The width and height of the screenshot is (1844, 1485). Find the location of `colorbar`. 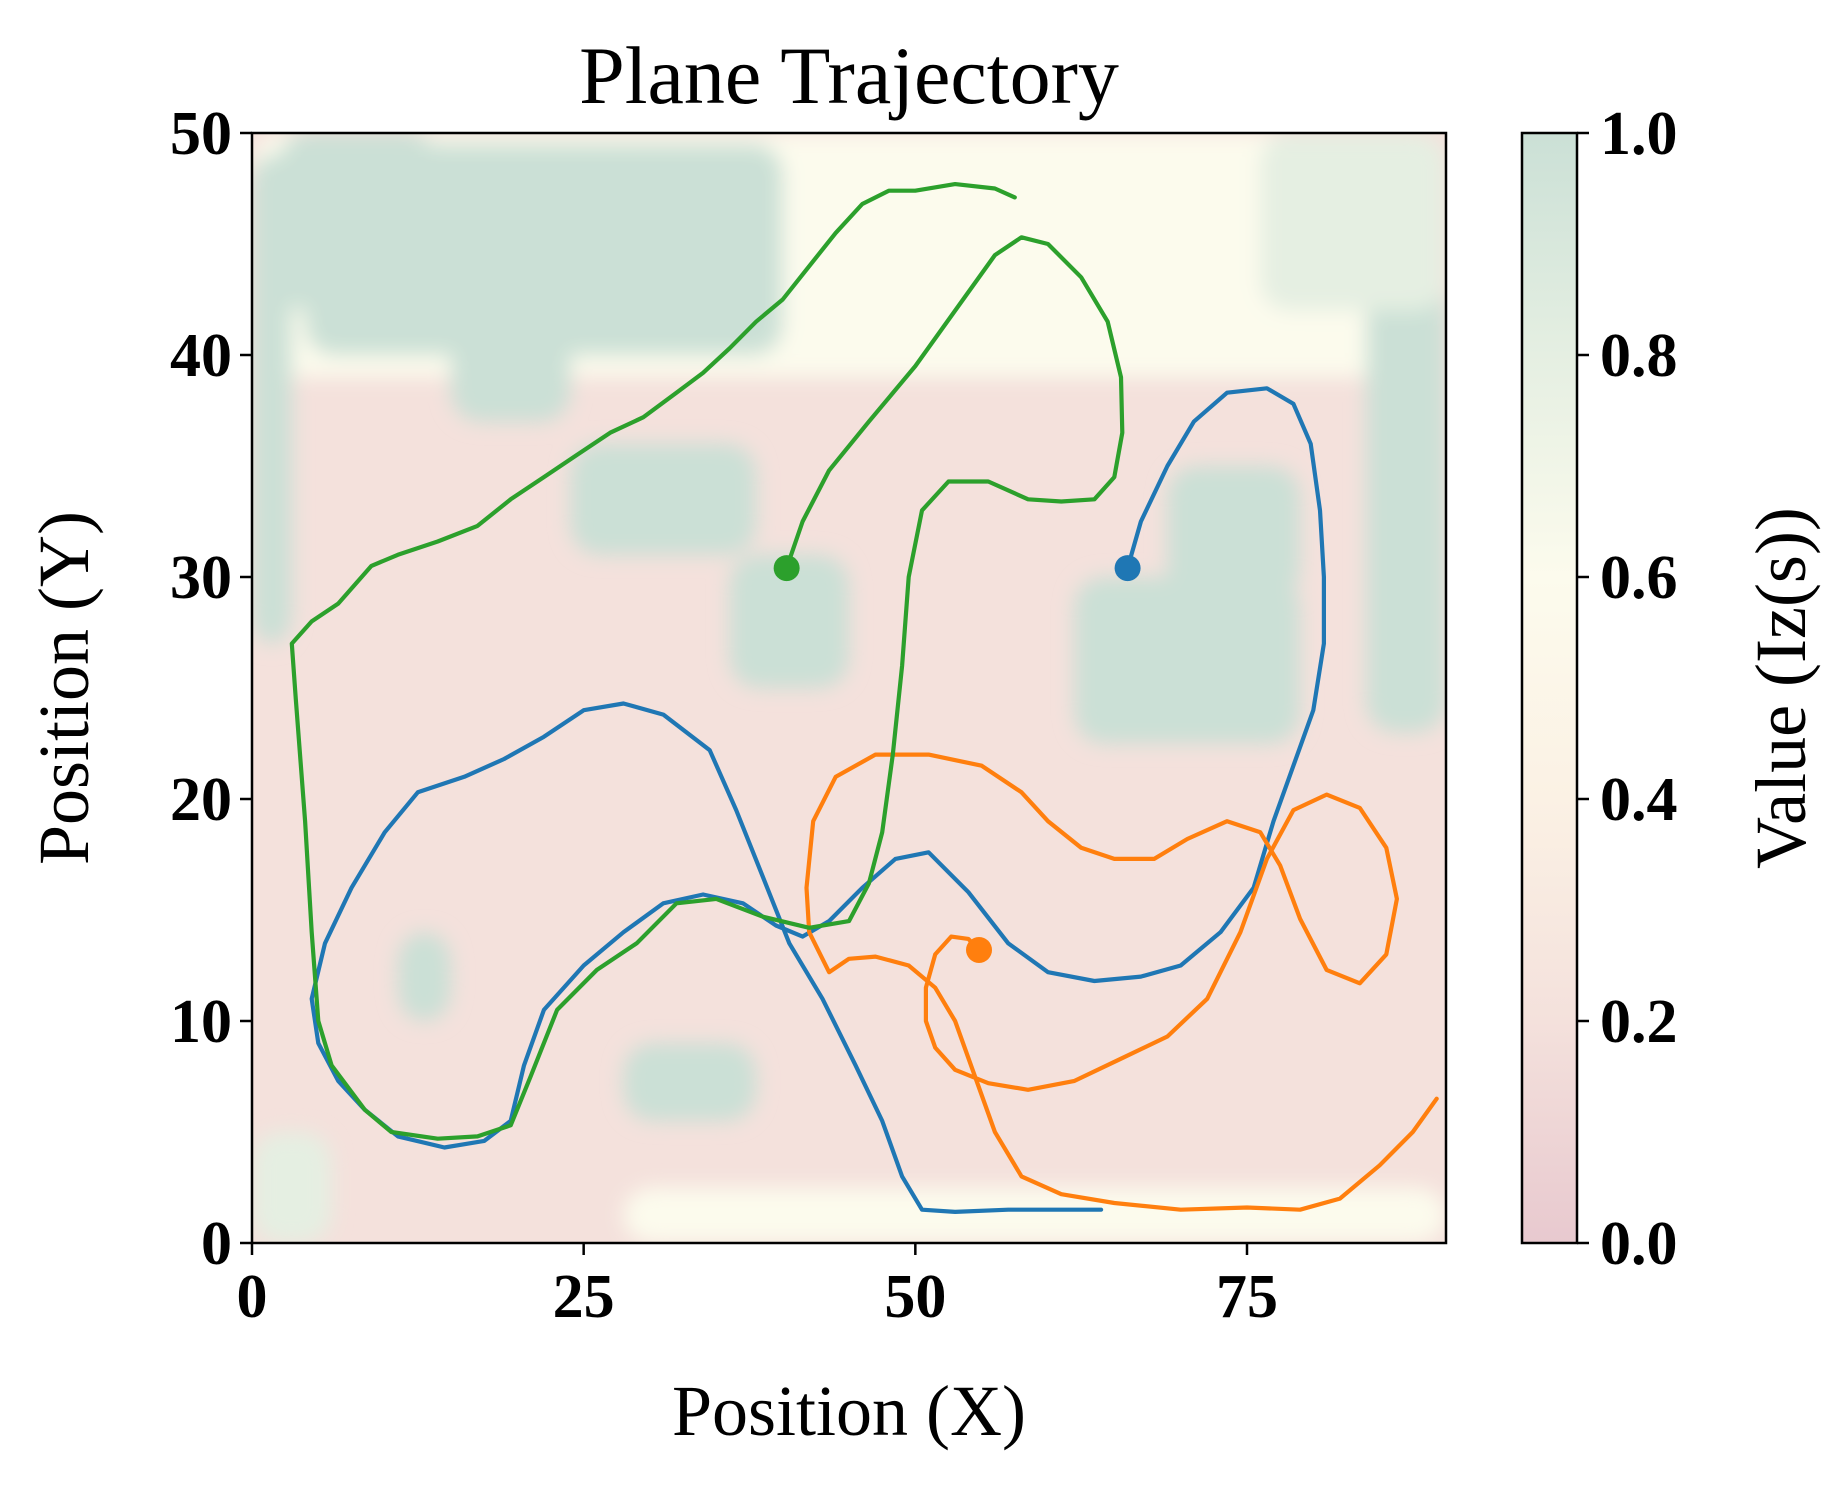

colorbar is located at coordinates (1549, 688).